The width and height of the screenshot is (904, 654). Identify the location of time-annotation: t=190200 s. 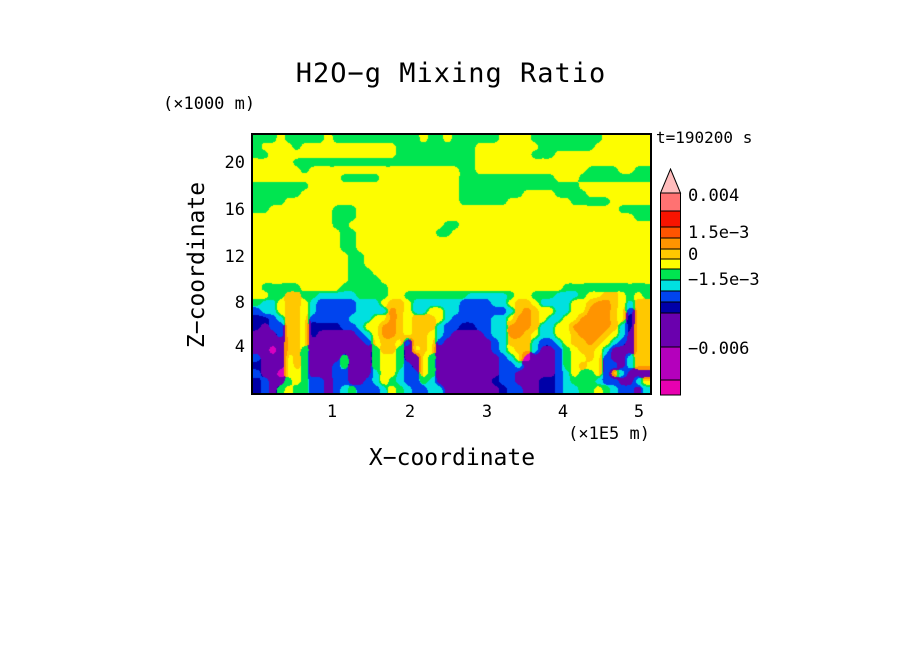
(704, 137).